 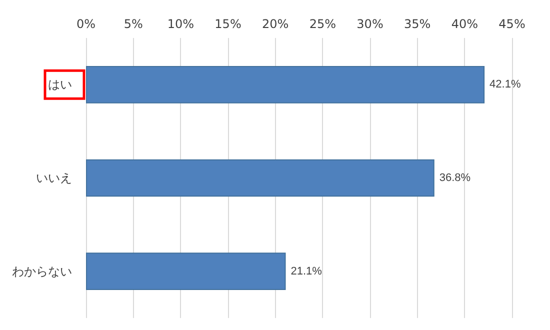 What do you see at coordinates (306, 271) in the screenshot?
I see `data-label: 21.1%` at bounding box center [306, 271].